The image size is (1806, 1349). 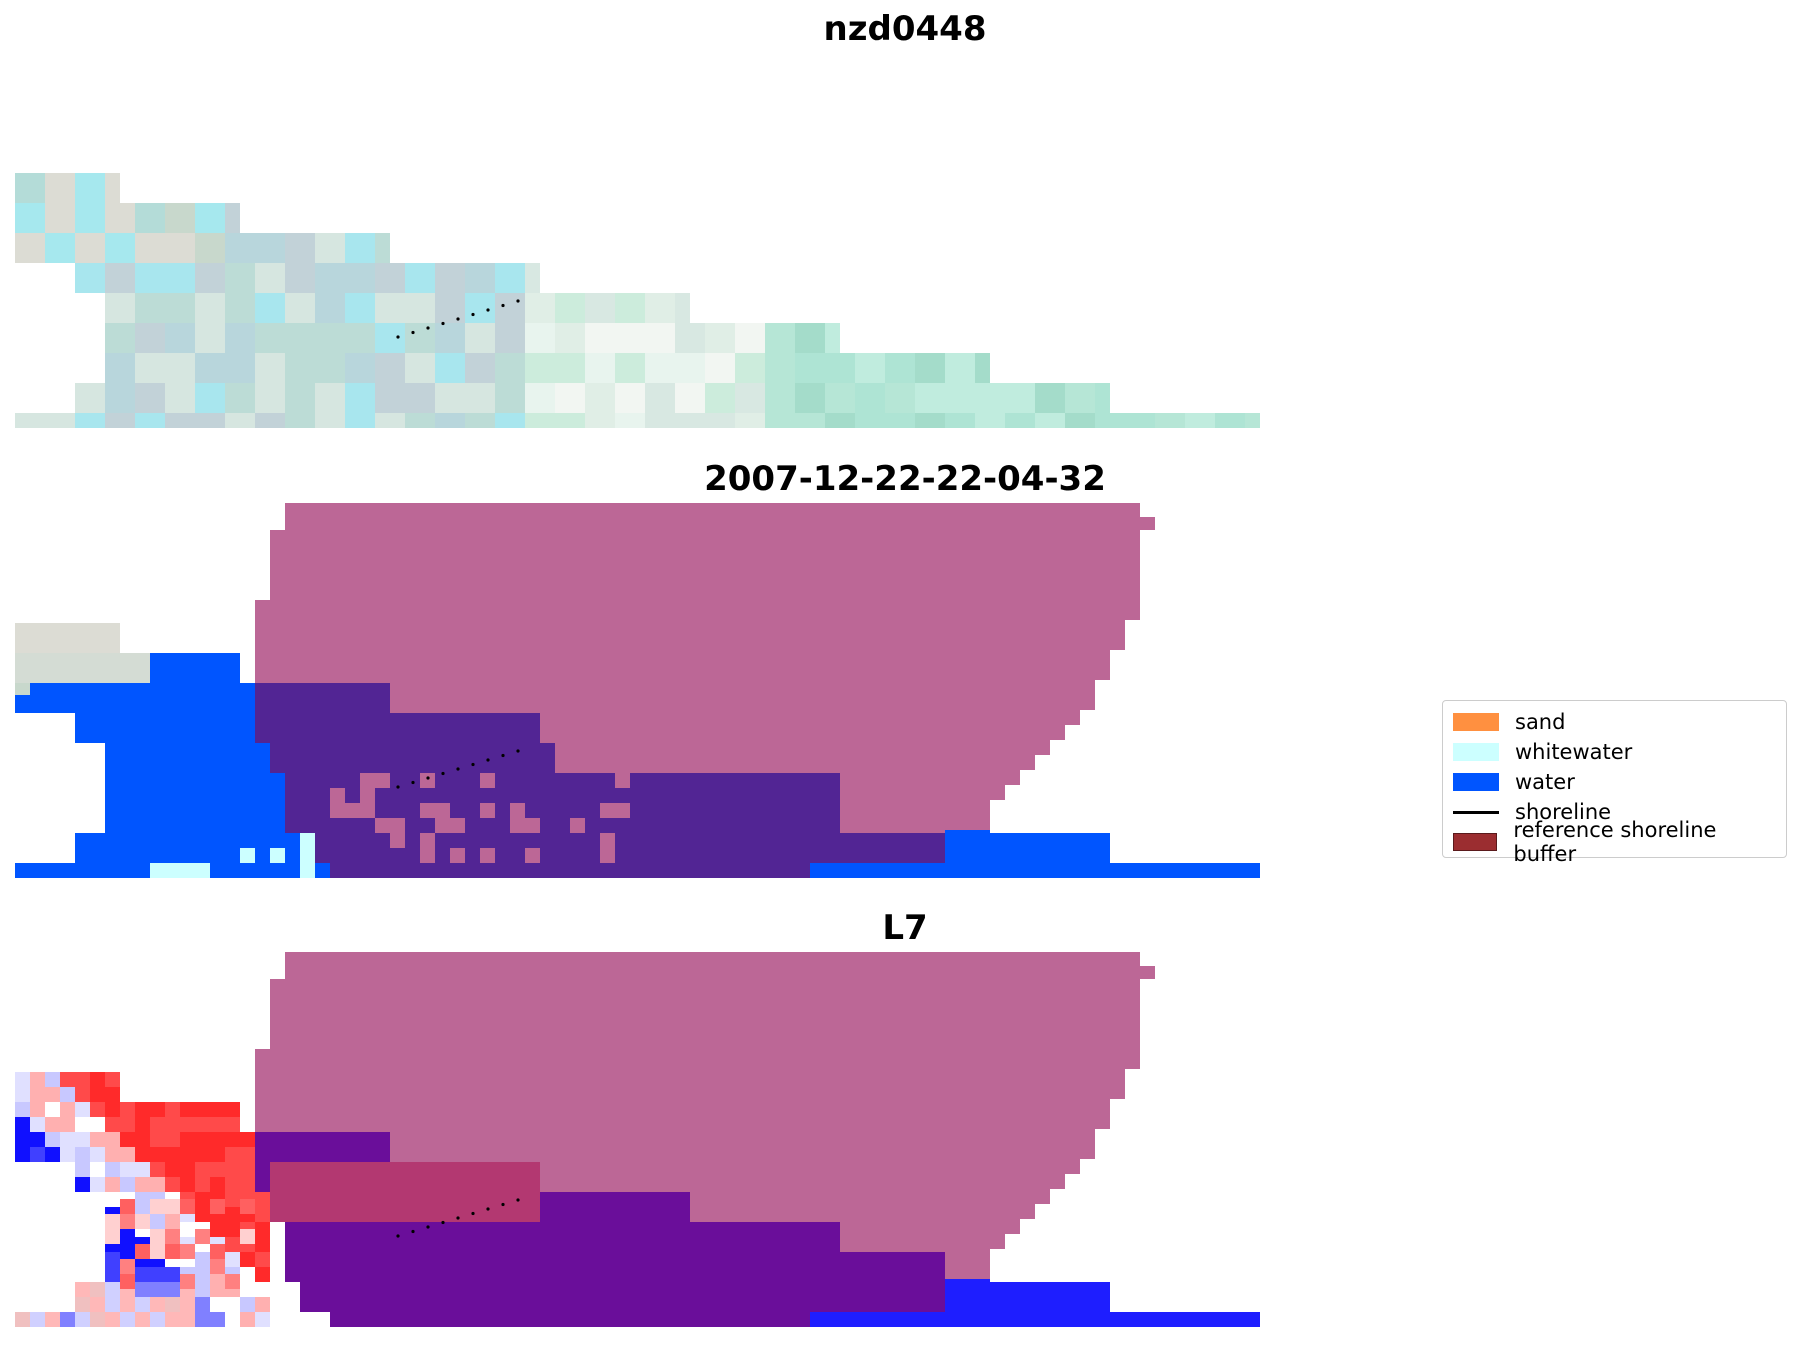 What do you see at coordinates (232, 855) in the screenshot?
I see `whitewater-class` at bounding box center [232, 855].